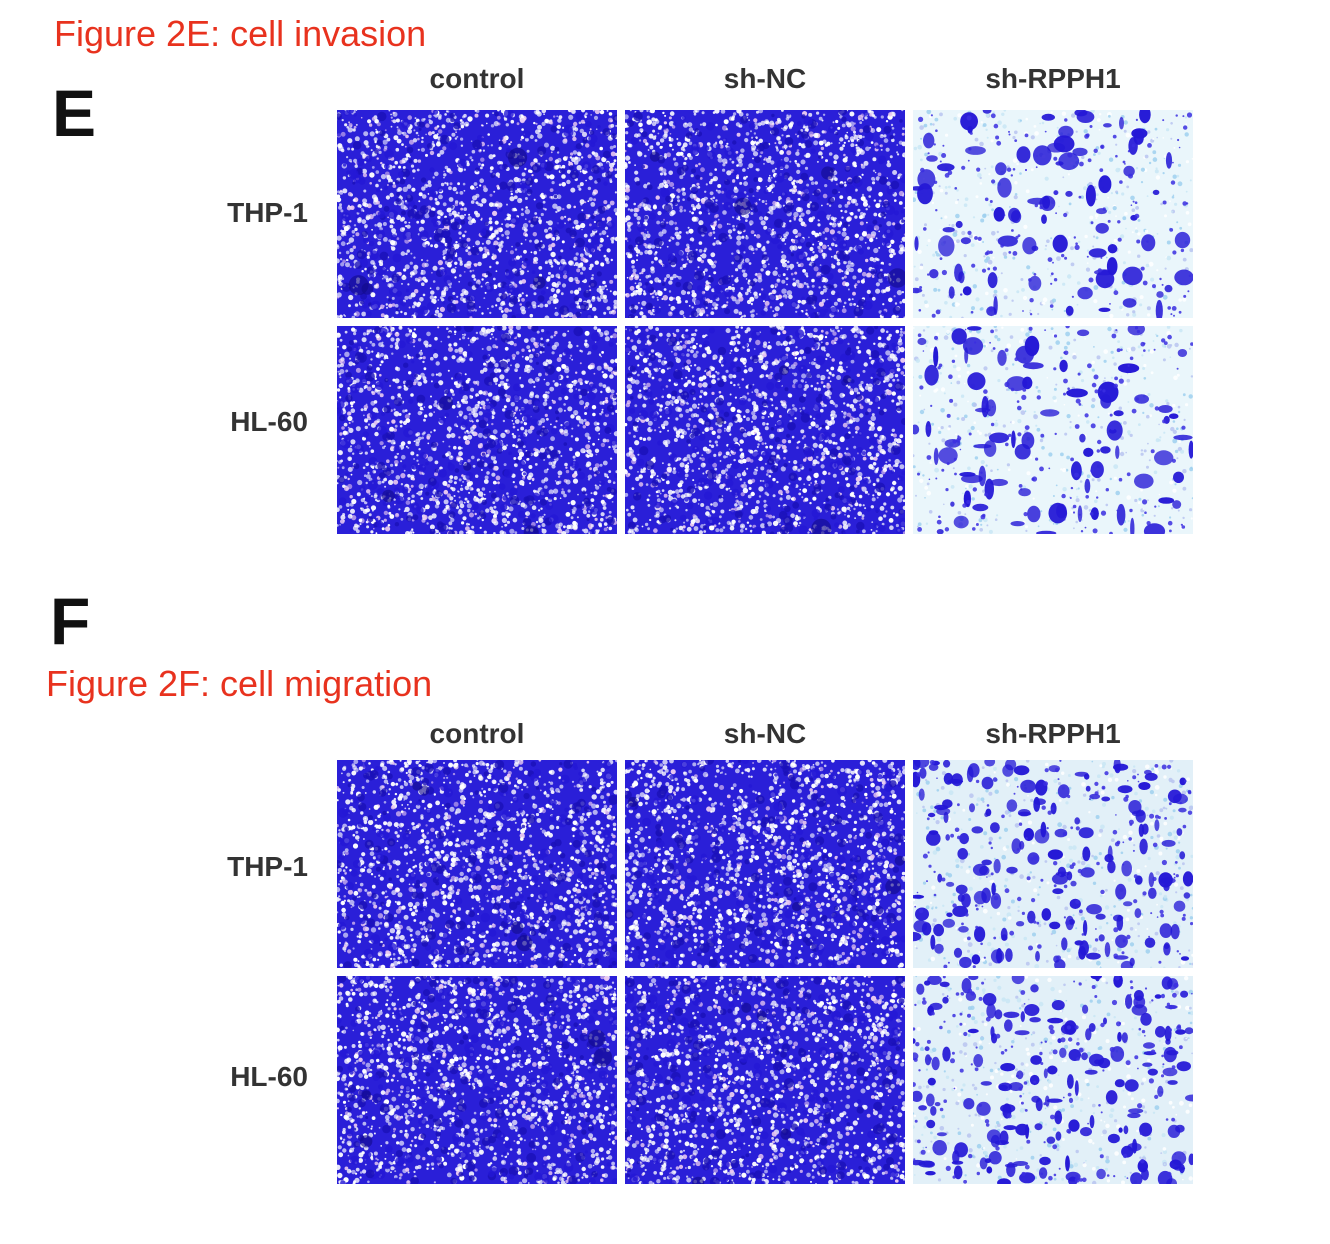  Describe the element at coordinates (477, 214) in the screenshot. I see `micrograph-e-thp1-control` at that location.